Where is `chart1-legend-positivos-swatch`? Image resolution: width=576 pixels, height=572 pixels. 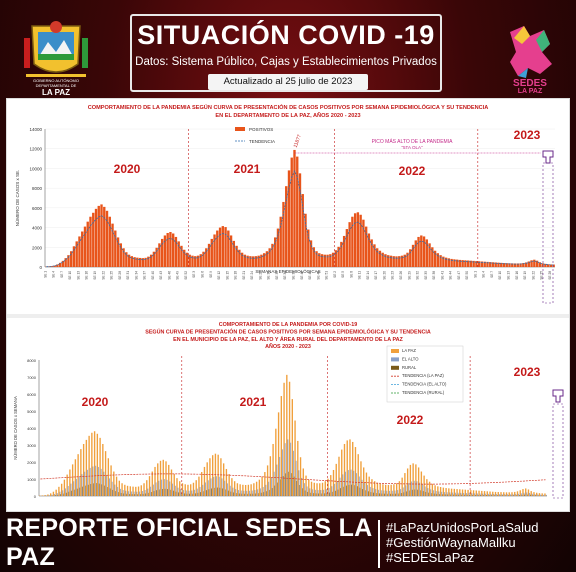
chart1-legend-positivos-swatch is located at coordinates (240, 129).